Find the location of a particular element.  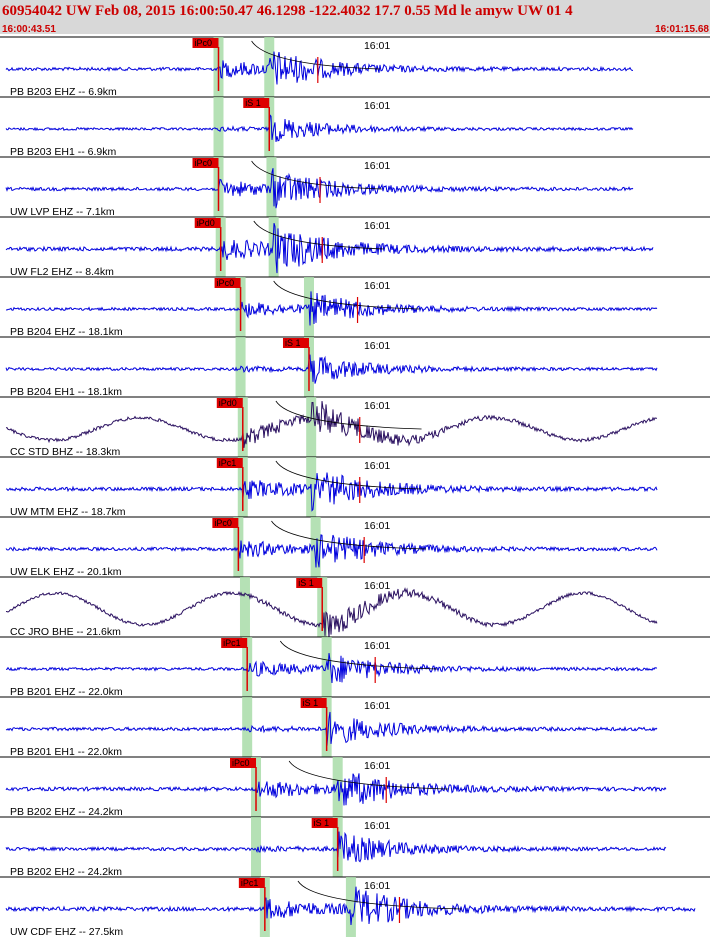

station-label: PB B202 EHZ -- 24.2km is located at coordinates (66, 812).